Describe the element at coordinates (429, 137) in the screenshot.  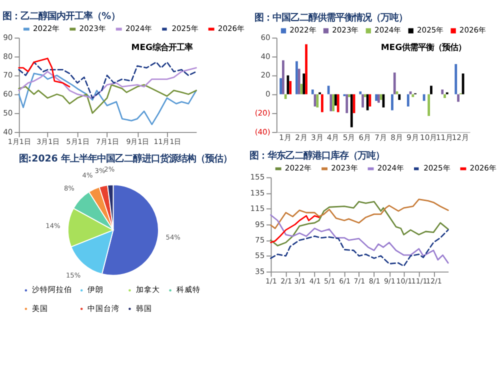
I see `x-tick-label: 10月` at that location.